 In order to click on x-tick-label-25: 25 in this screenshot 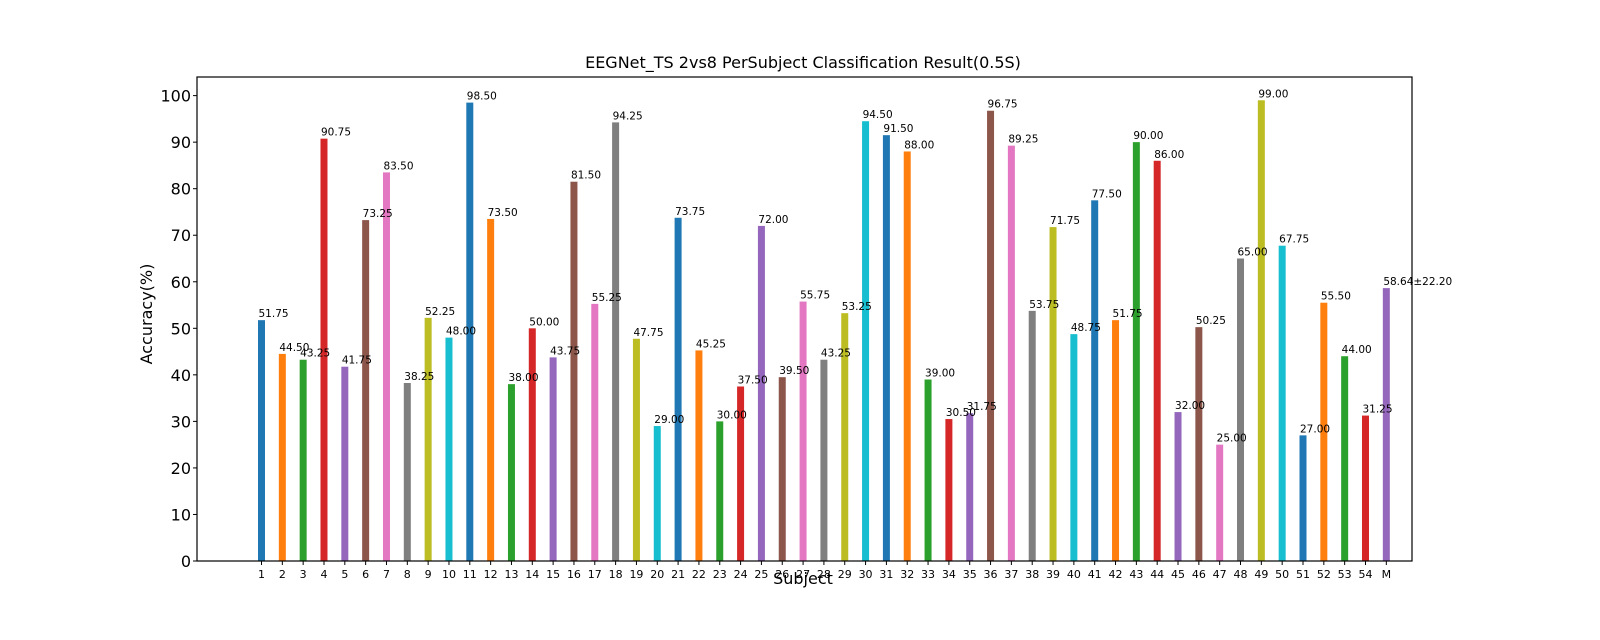, I will do `click(761, 574)`.